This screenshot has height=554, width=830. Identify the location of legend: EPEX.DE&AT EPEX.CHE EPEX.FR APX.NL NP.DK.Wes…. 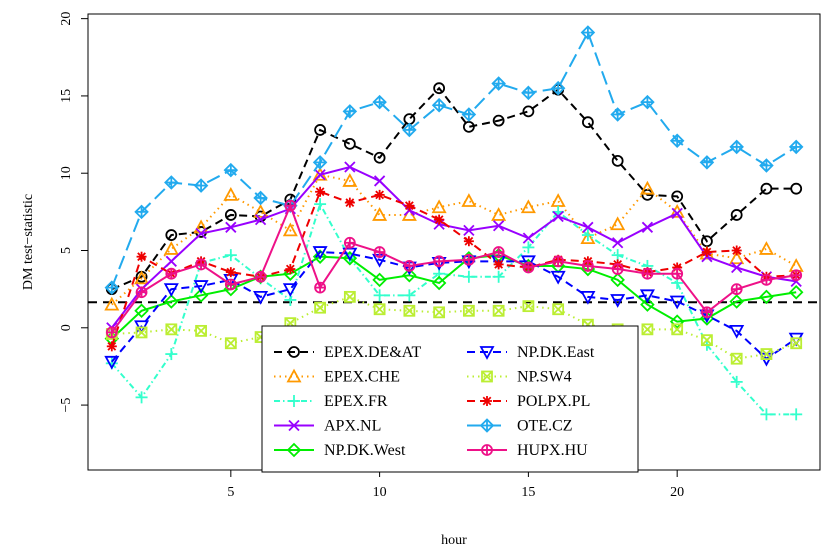
(450, 399).